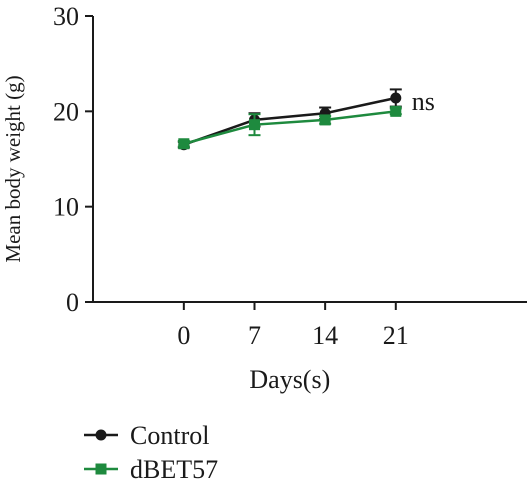 This screenshot has height=500, width=527. Describe the element at coordinates (66, 111) in the screenshot. I see `y-tick-label: 20` at that location.